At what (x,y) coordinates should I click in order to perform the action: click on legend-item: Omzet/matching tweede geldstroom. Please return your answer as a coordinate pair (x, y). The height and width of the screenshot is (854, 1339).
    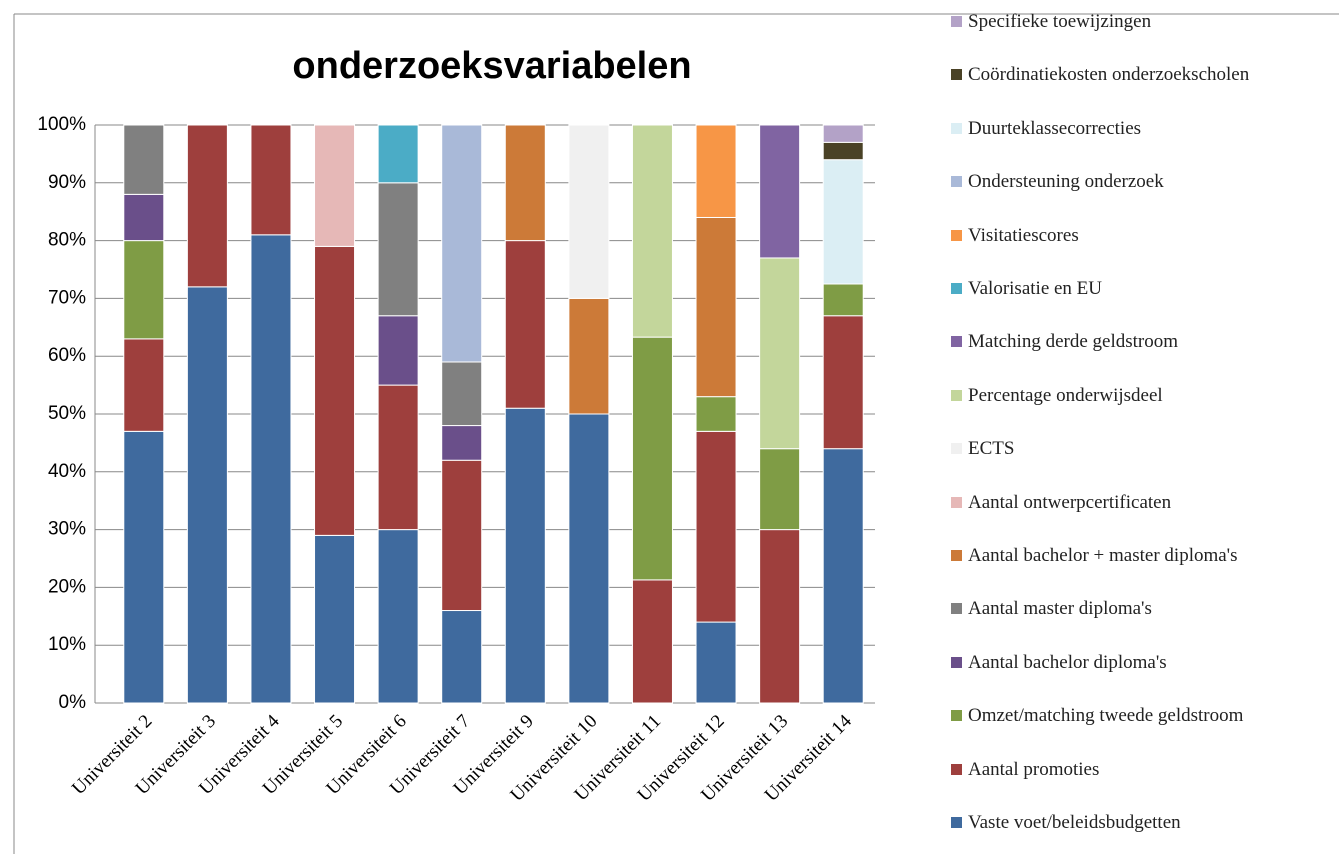
    Looking at the image, I should click on (1116, 715).